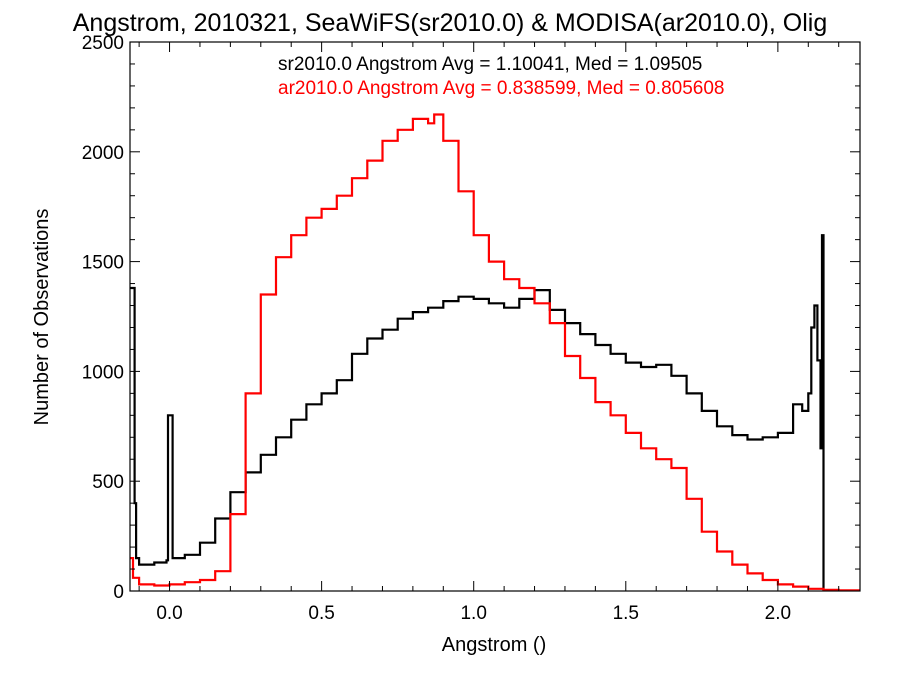 The width and height of the screenshot is (900, 675). I want to click on y-tick-label: 1500, so click(103, 263).